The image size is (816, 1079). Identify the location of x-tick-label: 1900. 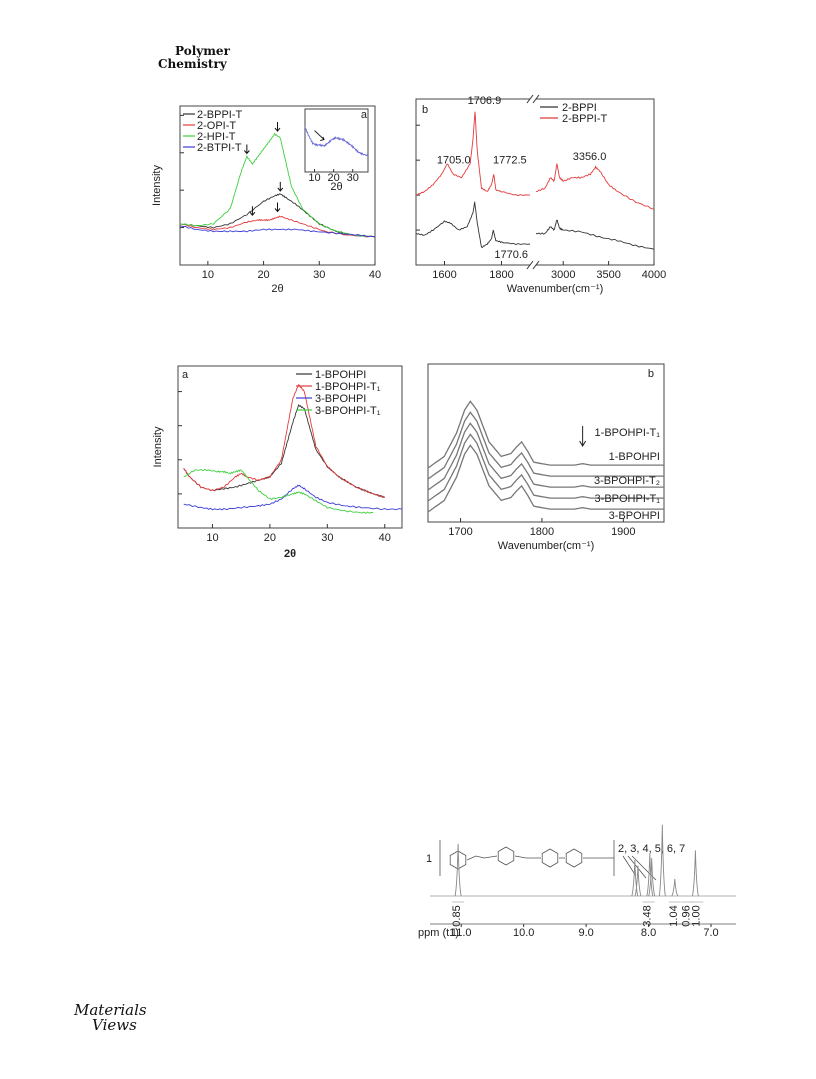
(623, 532).